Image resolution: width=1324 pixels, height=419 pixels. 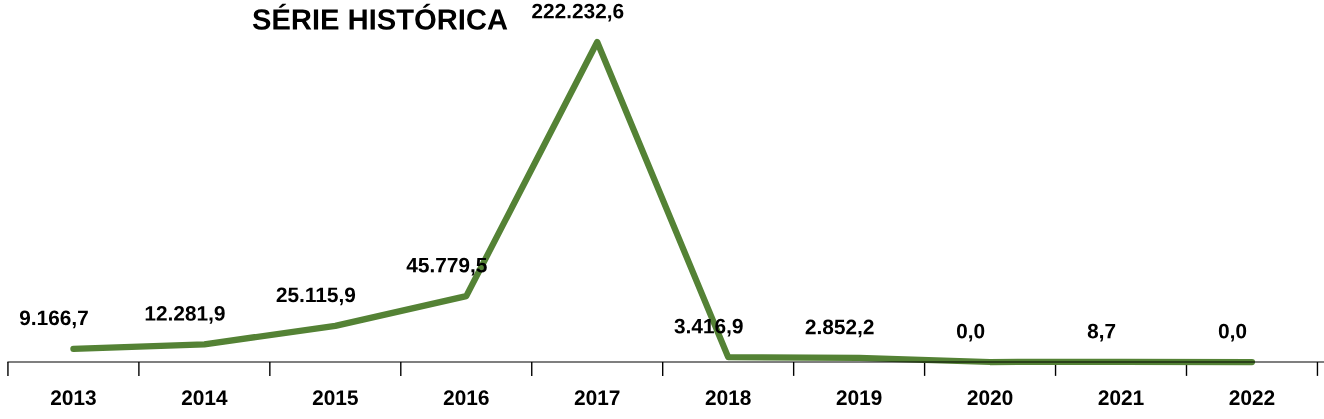 What do you see at coordinates (859, 398) in the screenshot?
I see `x-tick-label: 2019` at bounding box center [859, 398].